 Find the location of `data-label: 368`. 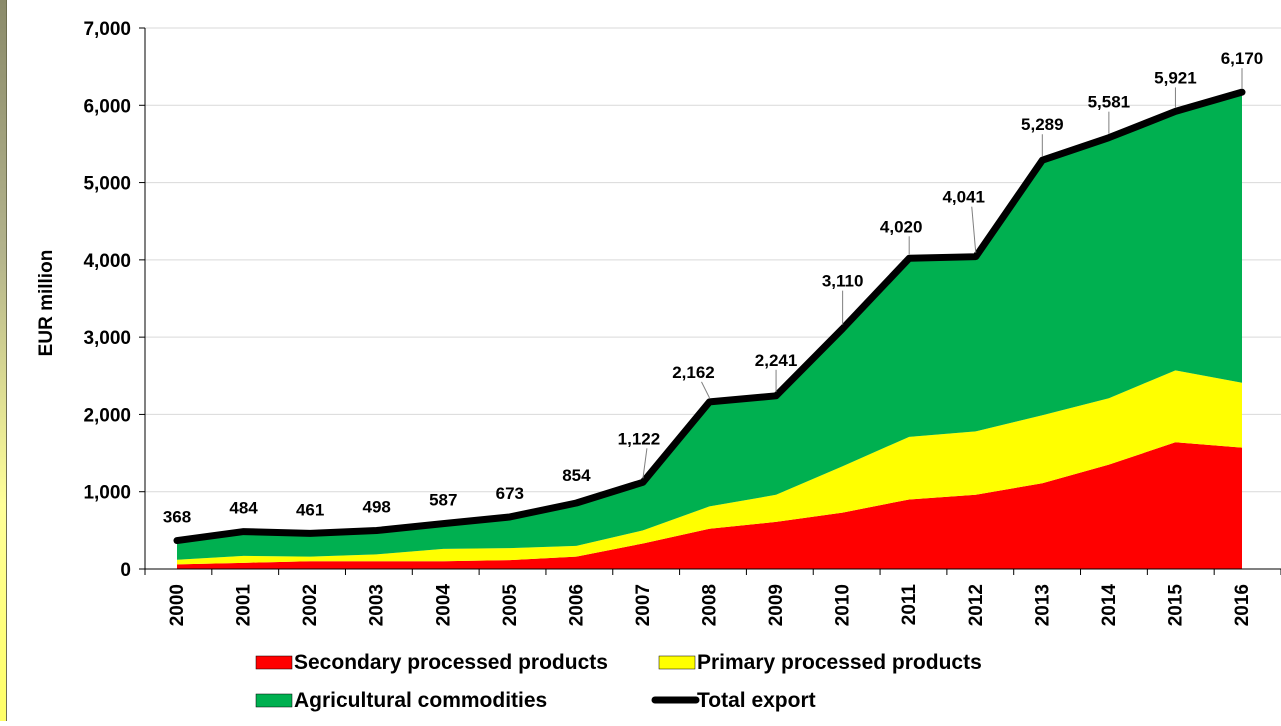

data-label: 368 is located at coordinates (177, 517).